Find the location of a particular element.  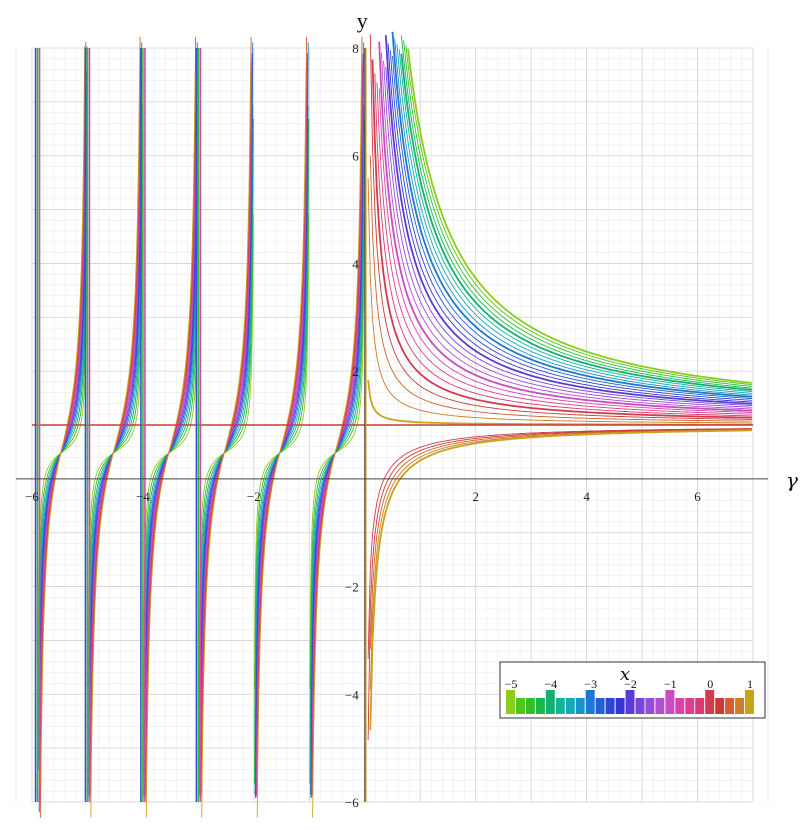

y-tick-label: 6 is located at coordinates (355, 156).